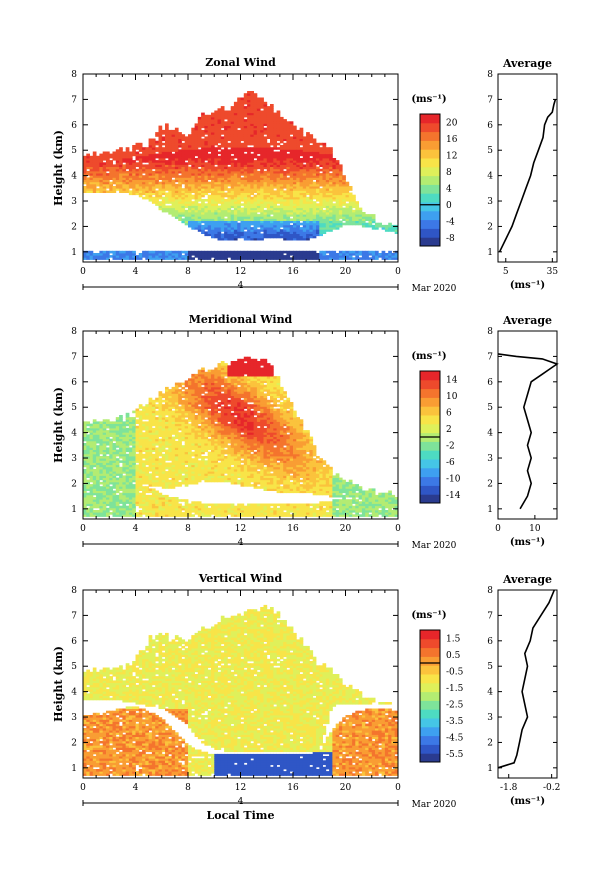 The width and height of the screenshot is (615, 873). What do you see at coordinates (241, 175) in the screenshot?
I see `heatmap-cells` at bounding box center [241, 175].